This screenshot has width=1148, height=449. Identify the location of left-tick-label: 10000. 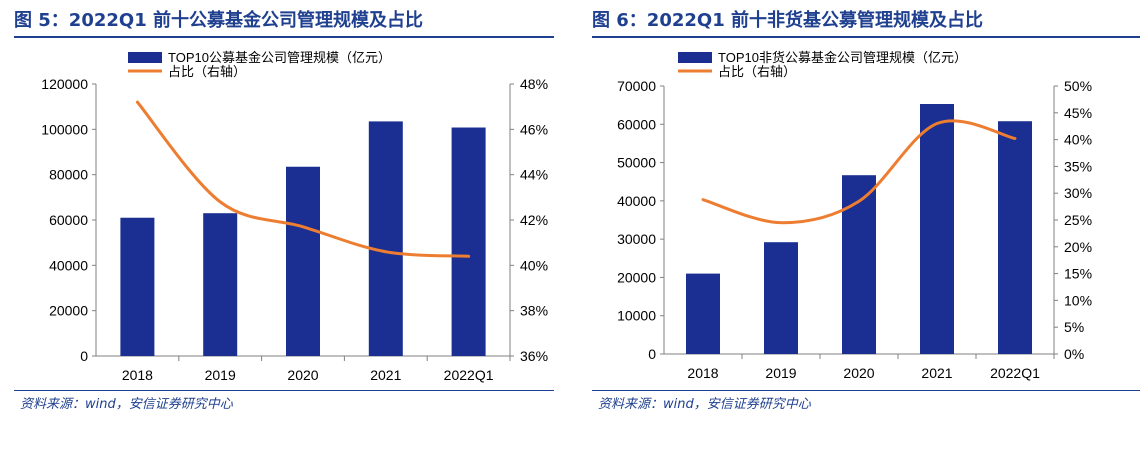
(636, 316).